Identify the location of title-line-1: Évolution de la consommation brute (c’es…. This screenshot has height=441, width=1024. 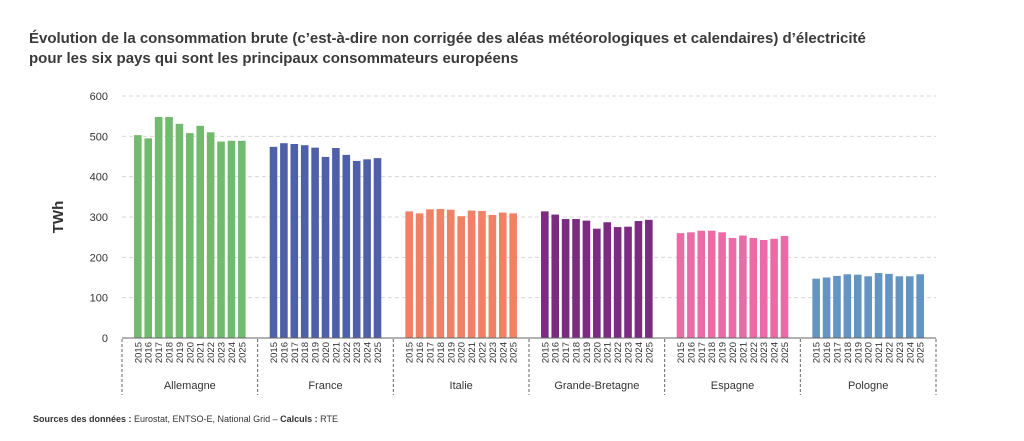
(447, 38).